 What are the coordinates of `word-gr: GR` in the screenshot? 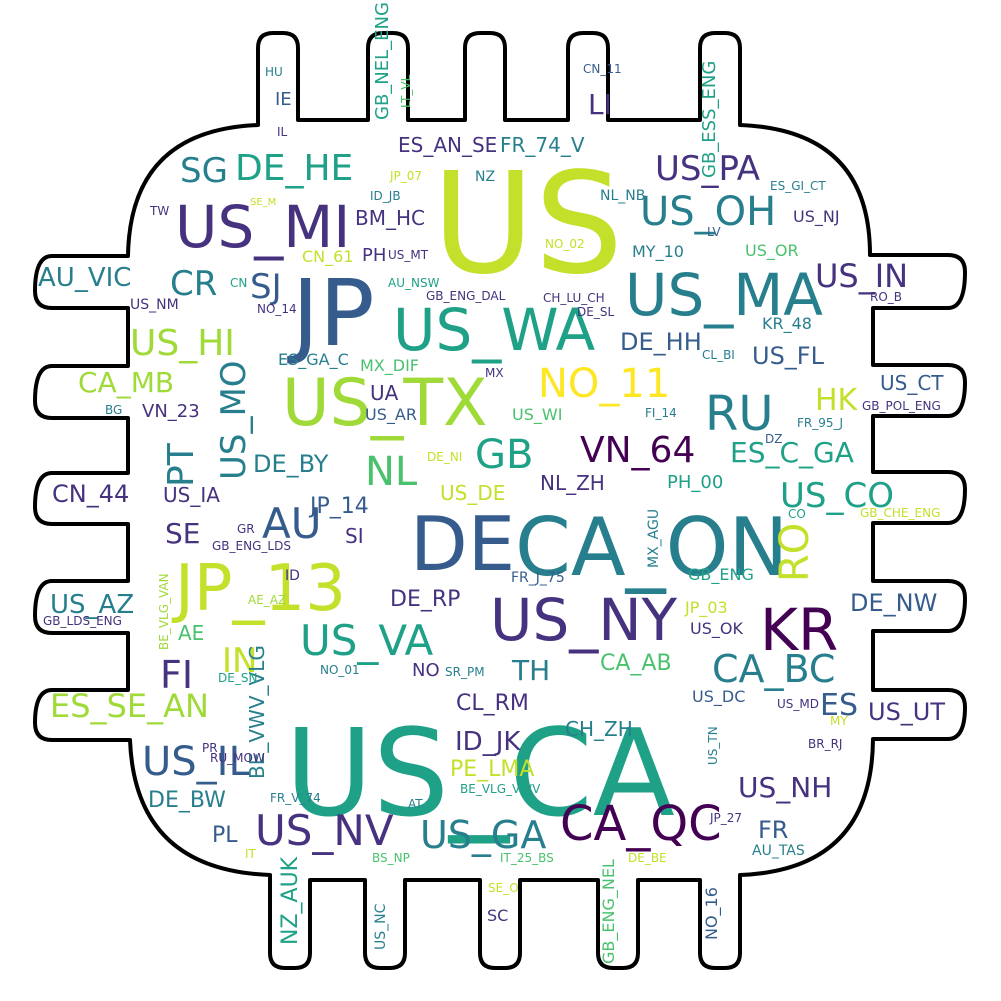 It's located at (246, 529).